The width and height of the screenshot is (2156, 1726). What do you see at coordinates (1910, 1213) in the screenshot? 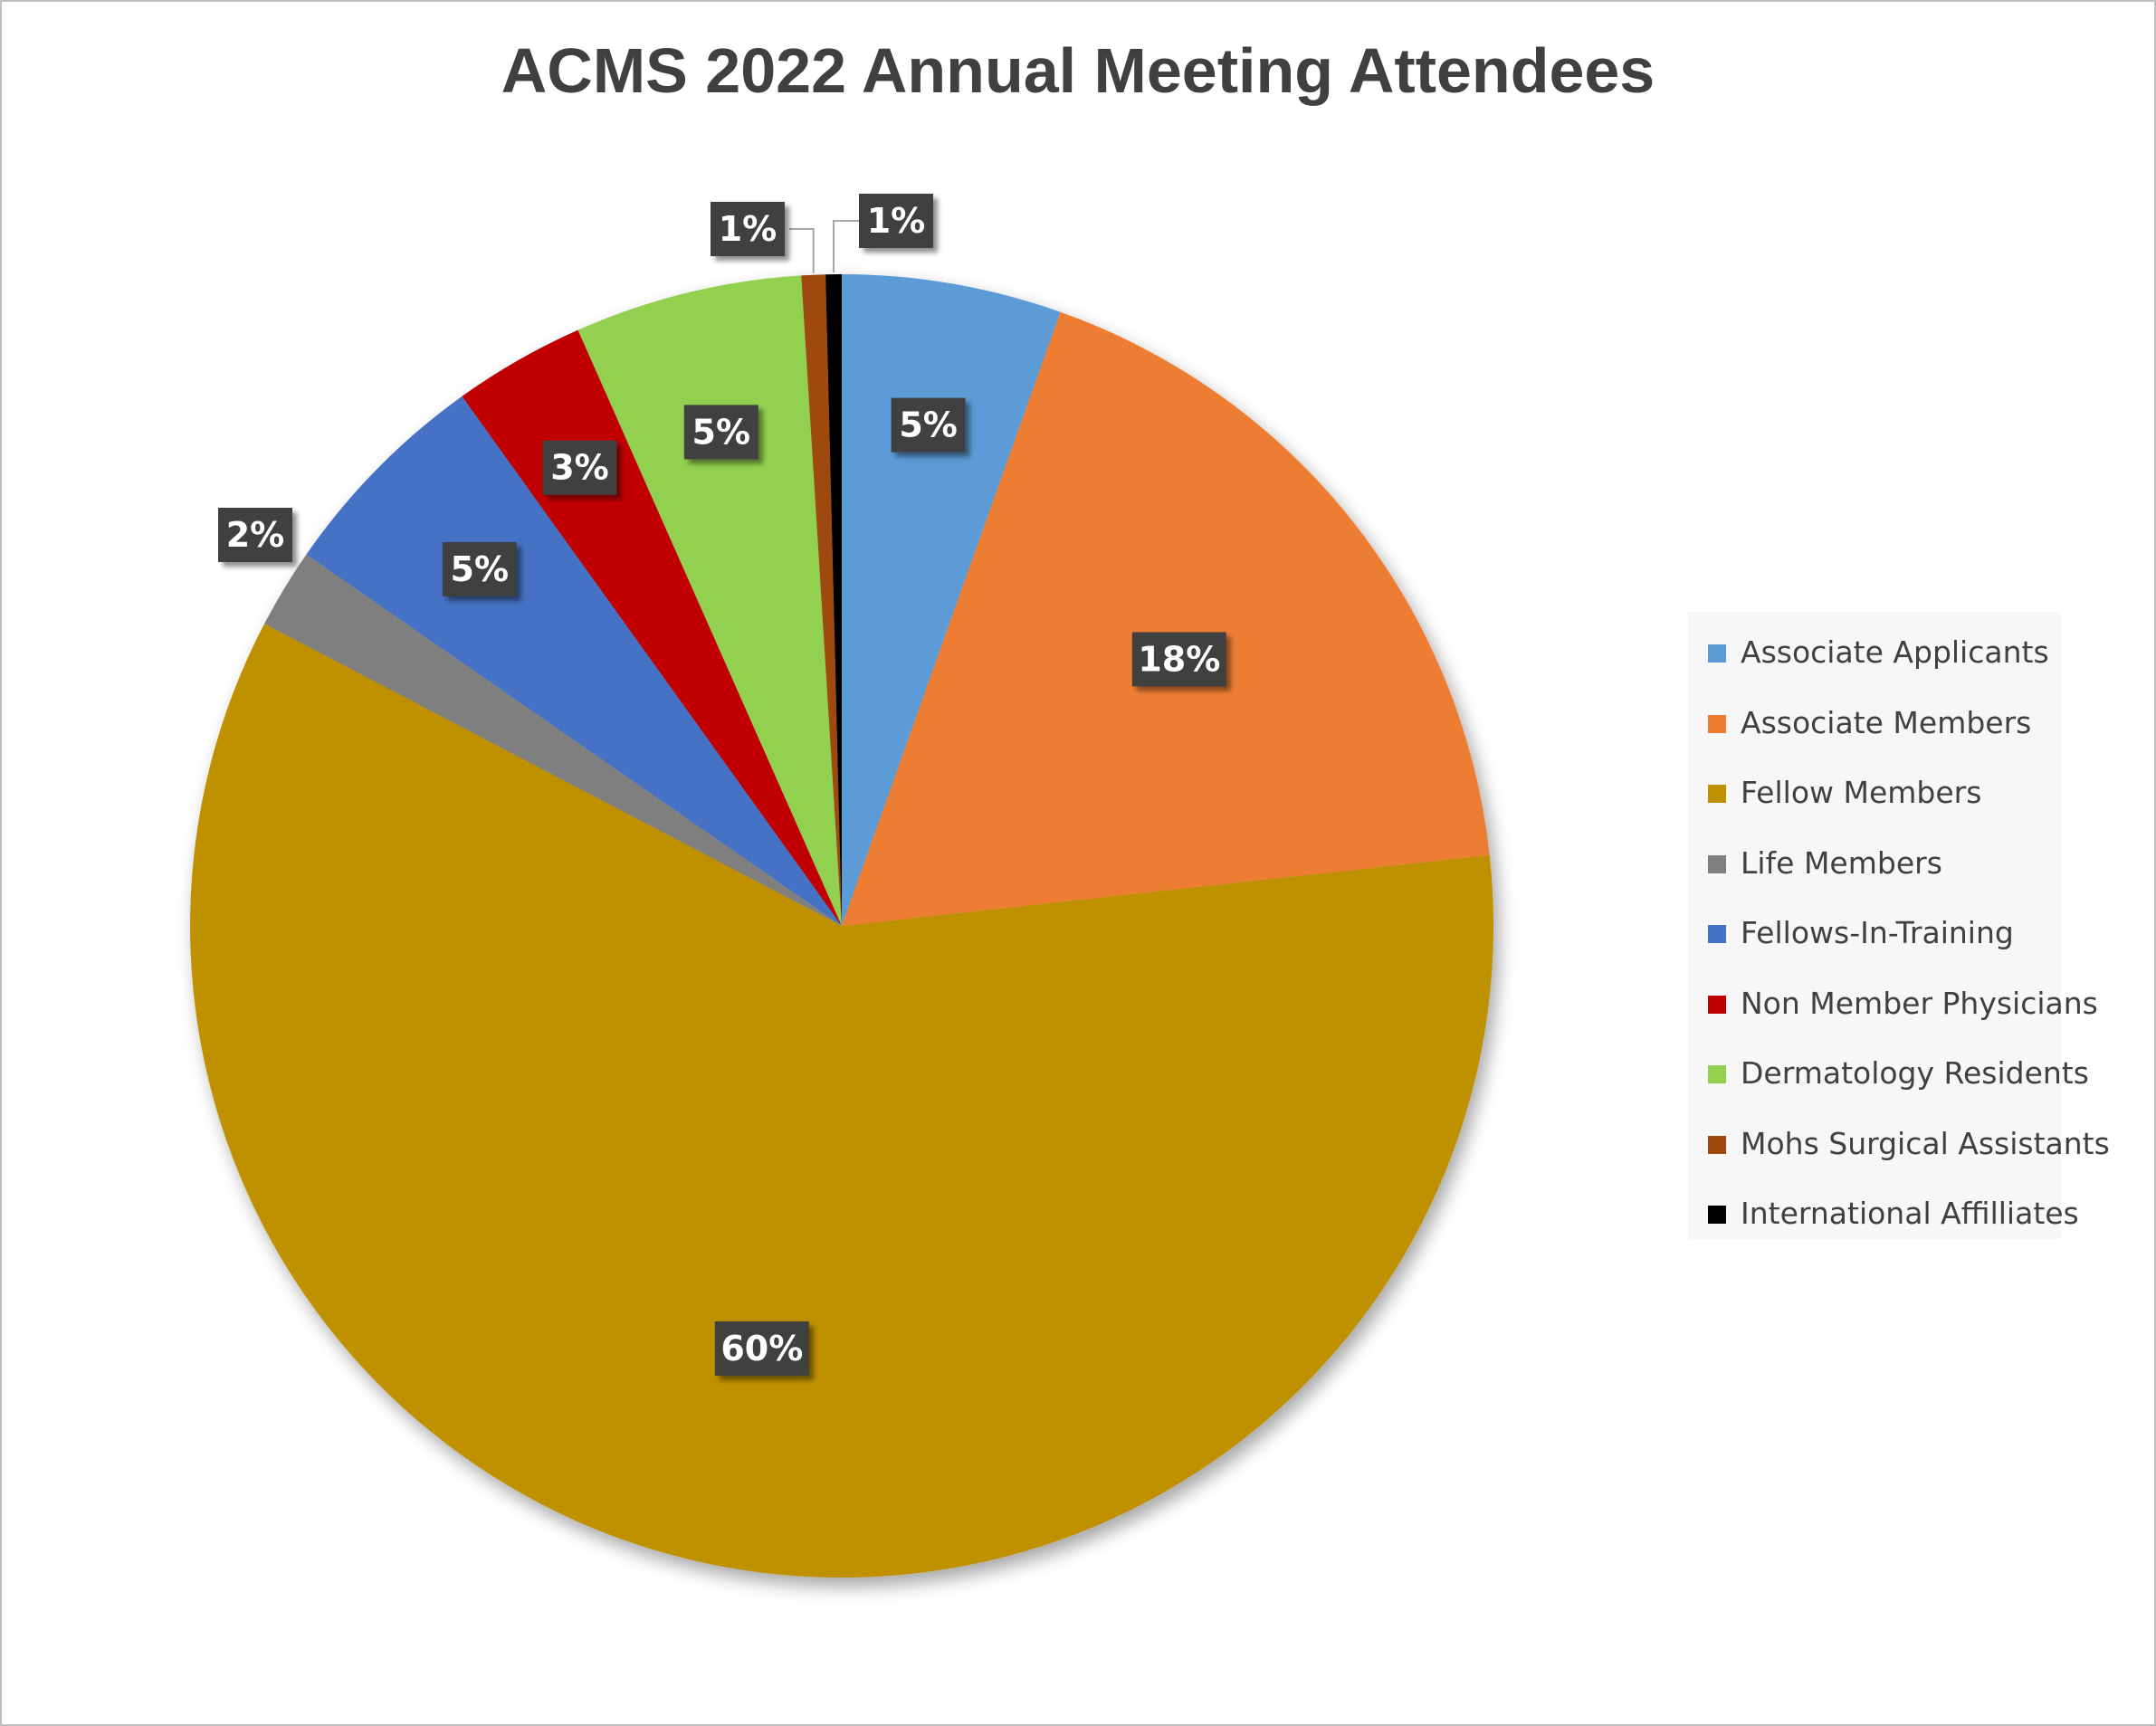
I see `legend-label: International Affilliates` at bounding box center [1910, 1213].